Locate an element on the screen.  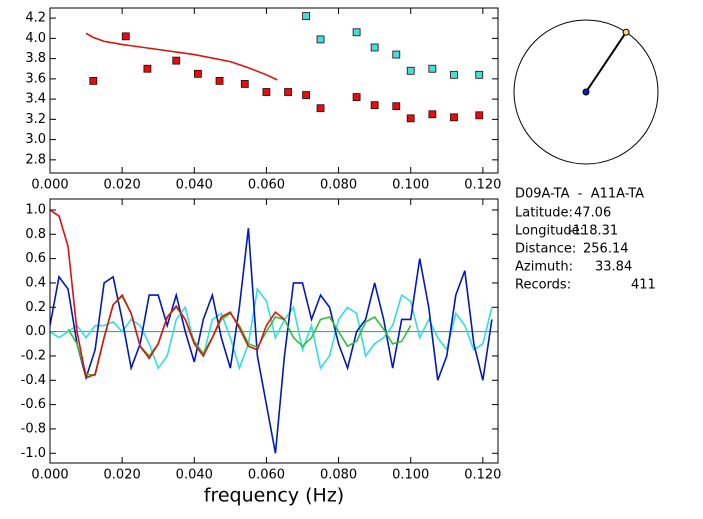
y-tick-label: 3.4 is located at coordinates (35, 99).